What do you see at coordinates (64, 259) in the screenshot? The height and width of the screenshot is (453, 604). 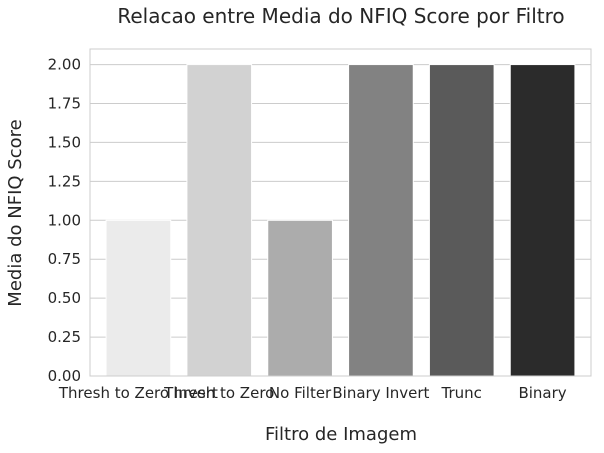 I see `y-tick-label: 0.75` at bounding box center [64, 259].